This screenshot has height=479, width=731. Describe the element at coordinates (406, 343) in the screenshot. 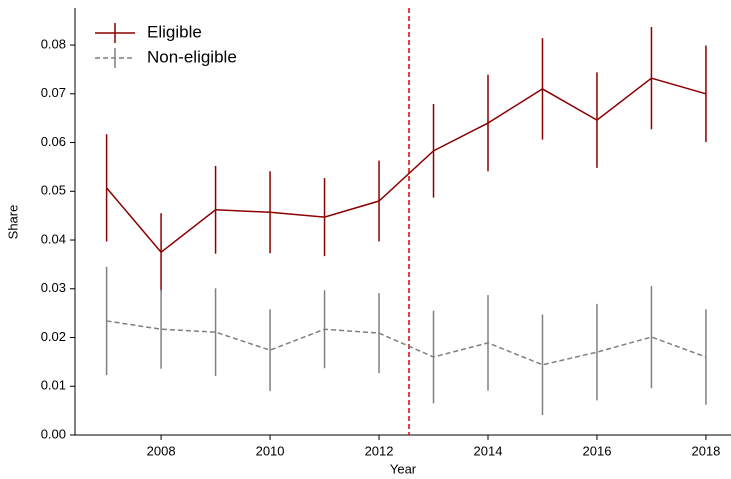

I see `series-line` at that location.